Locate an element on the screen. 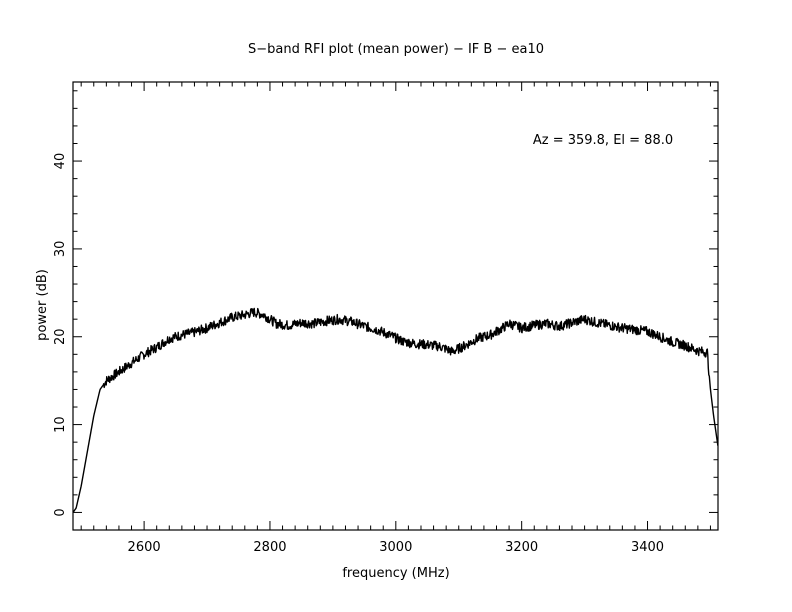 The width and height of the screenshot is (792, 612). x-tick-label: 3400 is located at coordinates (647, 547).